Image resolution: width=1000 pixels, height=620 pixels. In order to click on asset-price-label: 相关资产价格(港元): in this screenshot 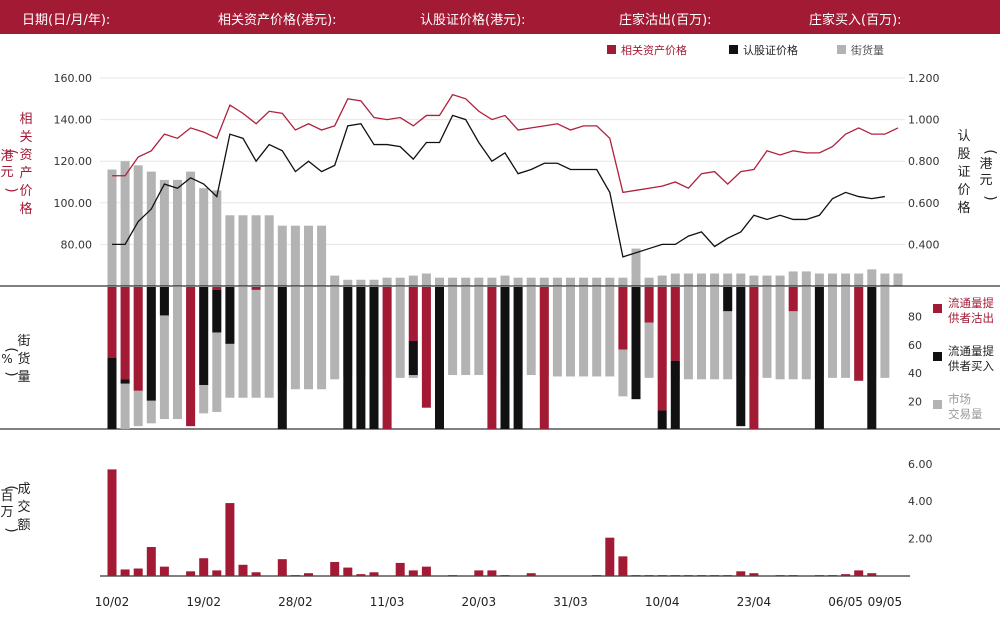, I will do `click(277, 20)`.